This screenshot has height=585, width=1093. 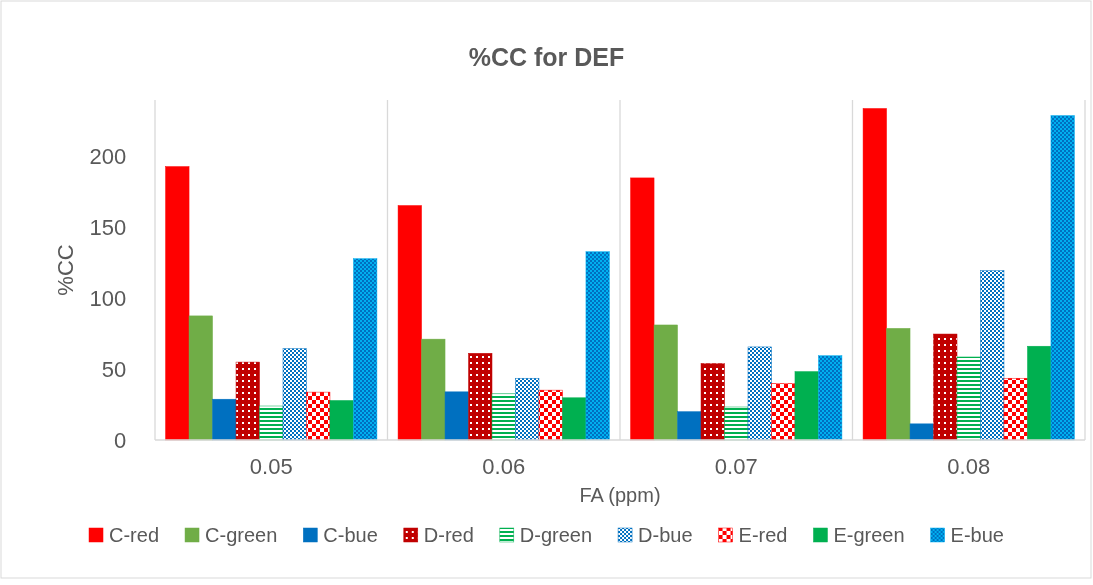 I want to click on y-tick-label: 100, so click(x=108, y=298).